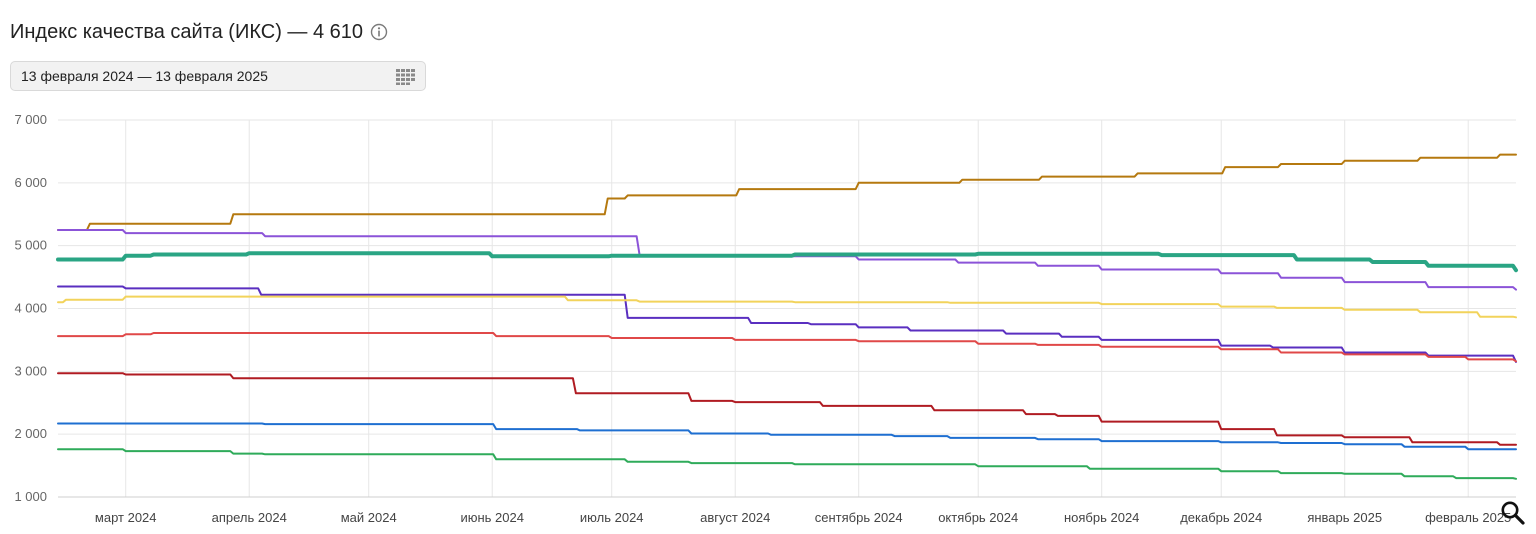 Image resolution: width=1536 pixels, height=534 pixels. Describe the element at coordinates (492, 517) in the screenshot. I see `x-tick-label: июнь 2024` at that location.